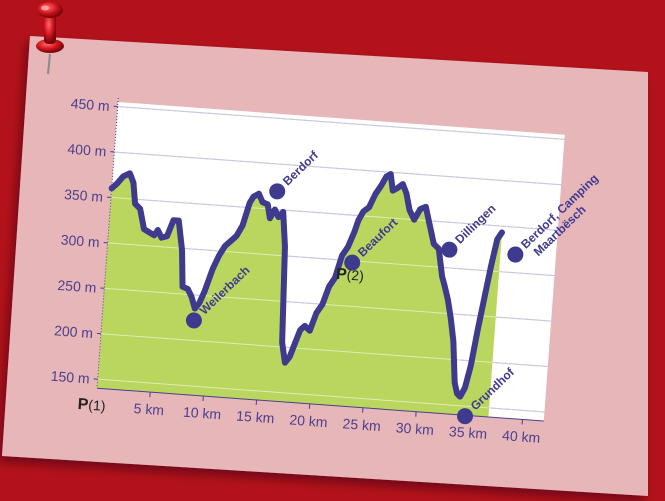  I want to click on x-tick-label: 20 km, so click(308, 420).